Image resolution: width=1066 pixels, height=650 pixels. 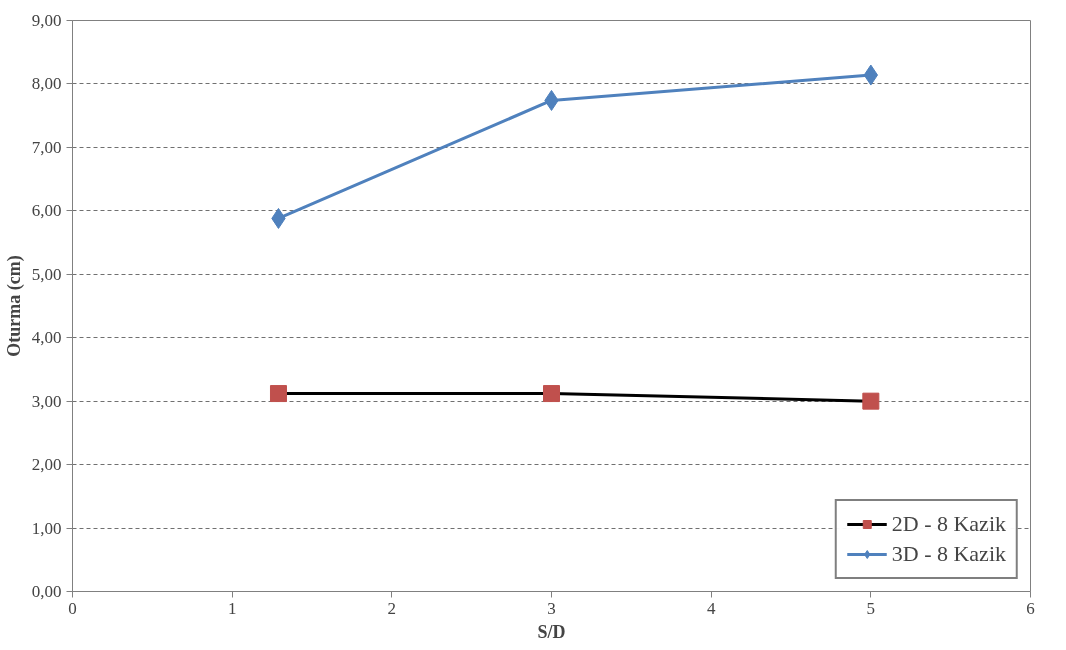 I want to click on y-tick-label: 8,00, so click(x=46, y=84).